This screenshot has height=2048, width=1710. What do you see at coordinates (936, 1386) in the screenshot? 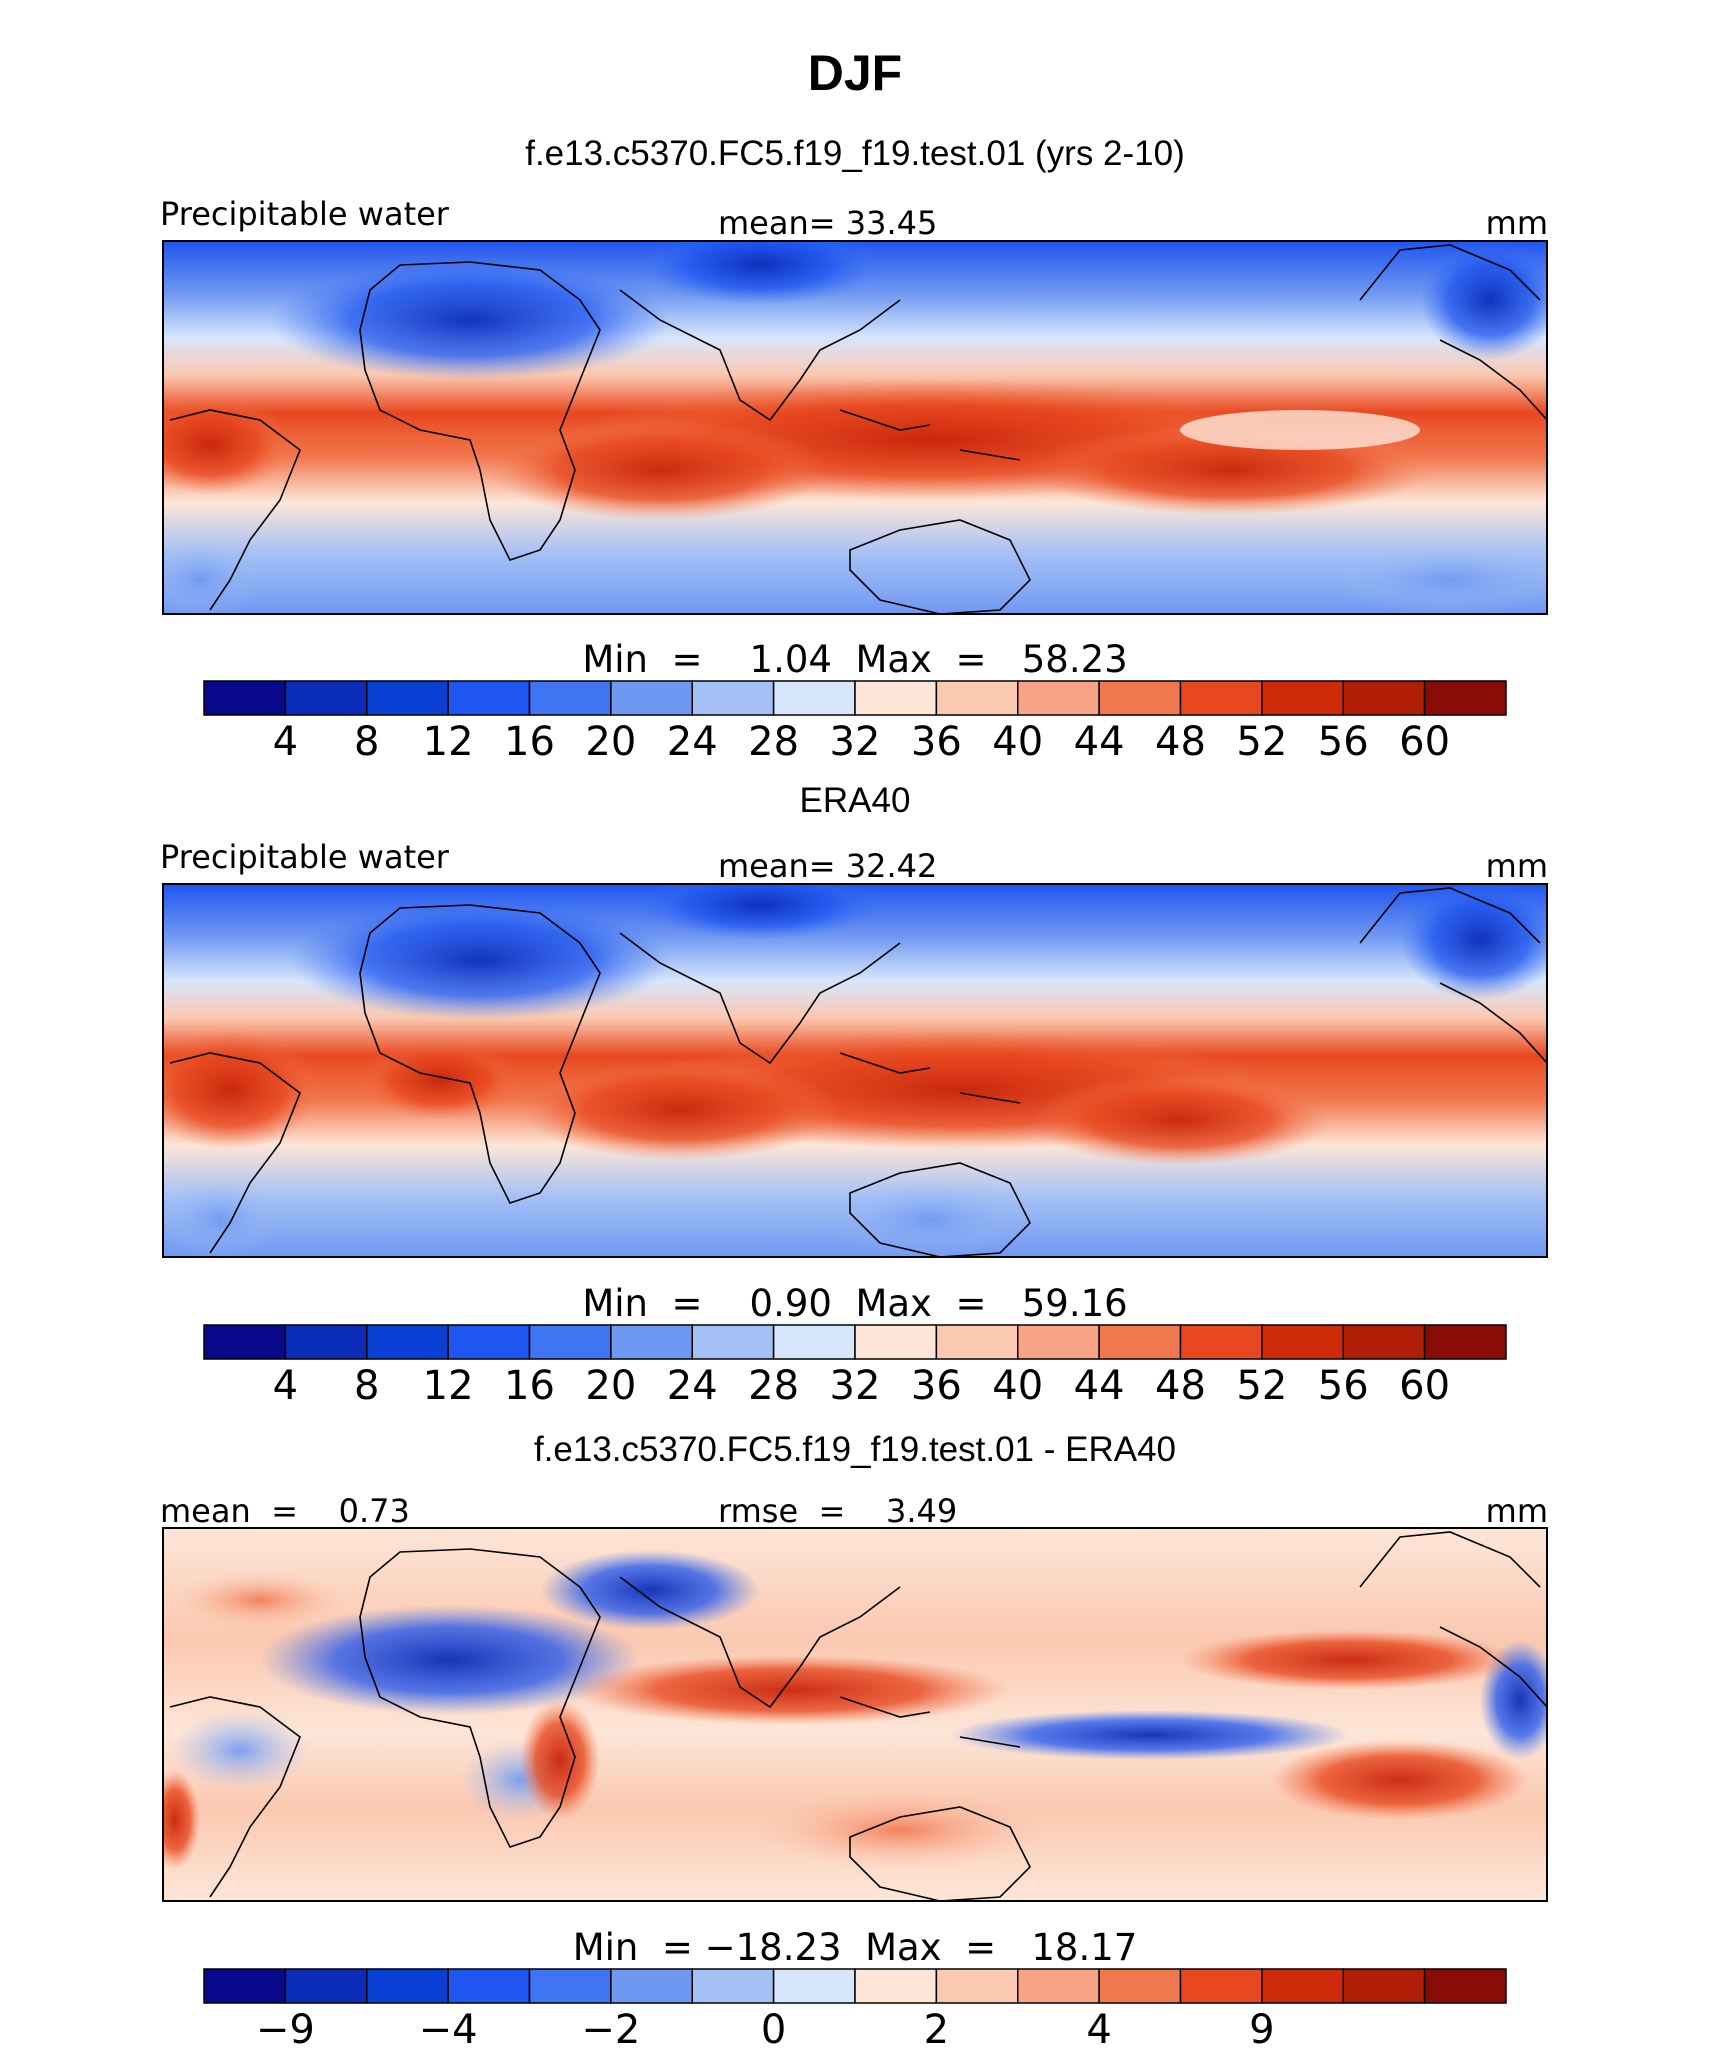
I see `colorbar-tick-label: 36` at bounding box center [936, 1386].